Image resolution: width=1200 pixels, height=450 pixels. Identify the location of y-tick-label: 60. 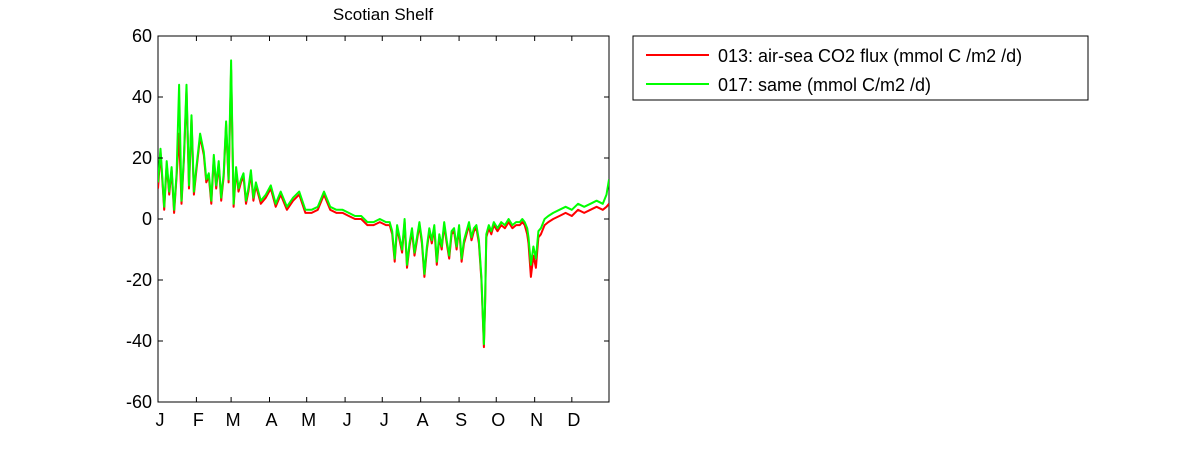
(142, 36).